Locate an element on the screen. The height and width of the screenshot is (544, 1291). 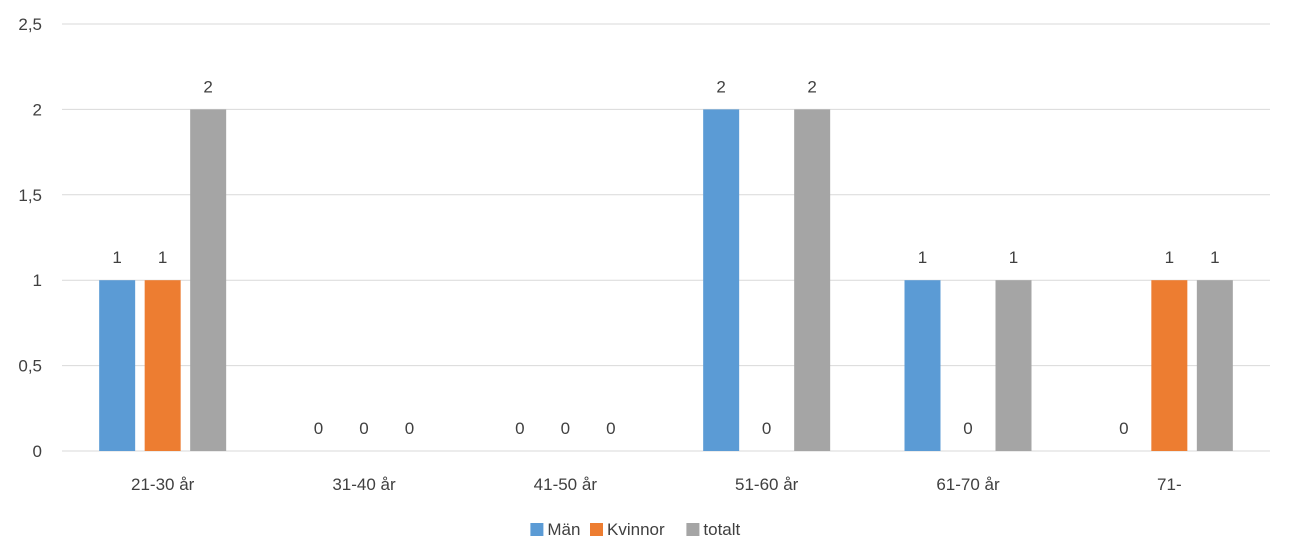
y-tick-label: 1 is located at coordinates (37, 280).